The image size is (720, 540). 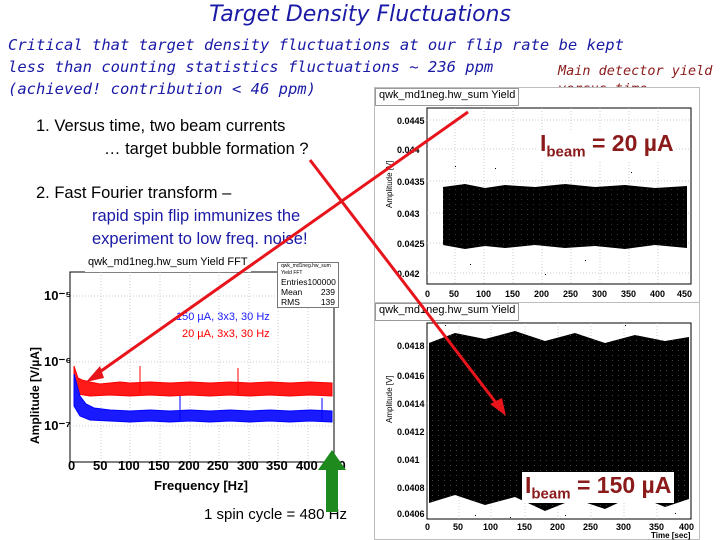 What do you see at coordinates (447, 312) in the screenshot?
I see `yield-plot-150ua-header: qwk_md1neg.hw_sum Yield` at bounding box center [447, 312].